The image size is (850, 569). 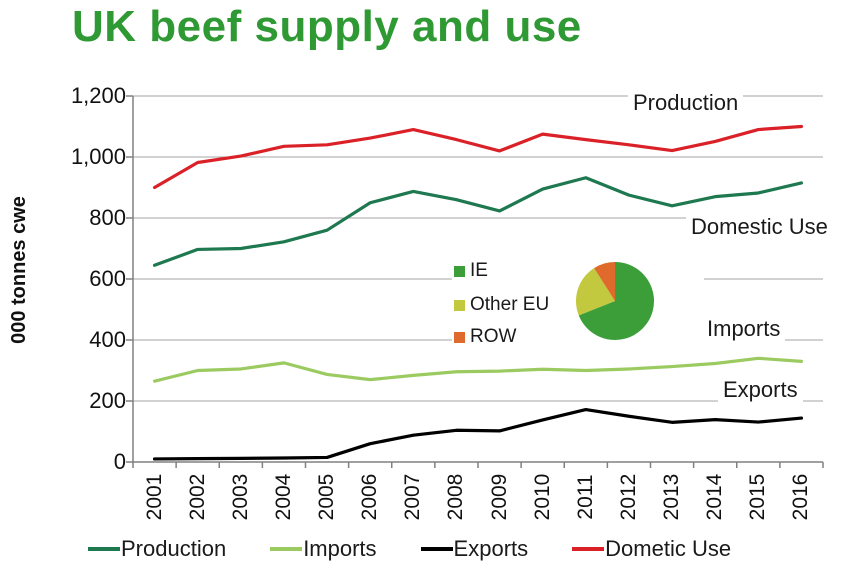 What do you see at coordinates (197, 497) in the screenshot?
I see `x-tick-label: 2002` at bounding box center [197, 497].